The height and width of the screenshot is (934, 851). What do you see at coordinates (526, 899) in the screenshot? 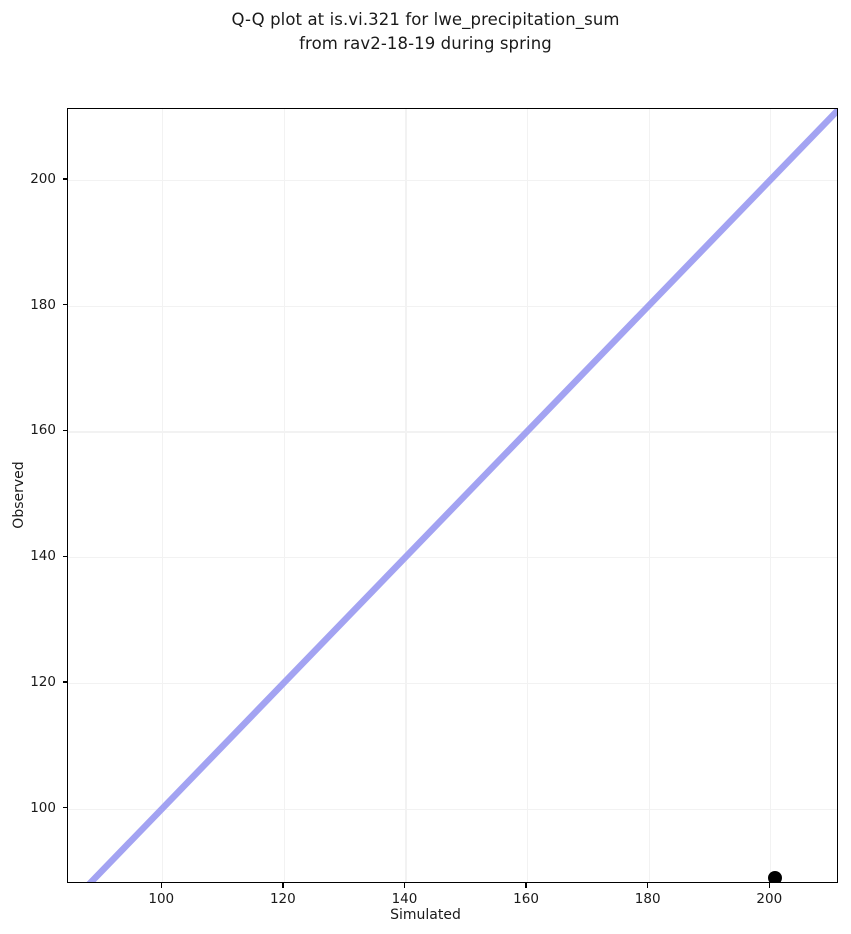
I see `ticklabel-x-160: 160` at bounding box center [526, 899].